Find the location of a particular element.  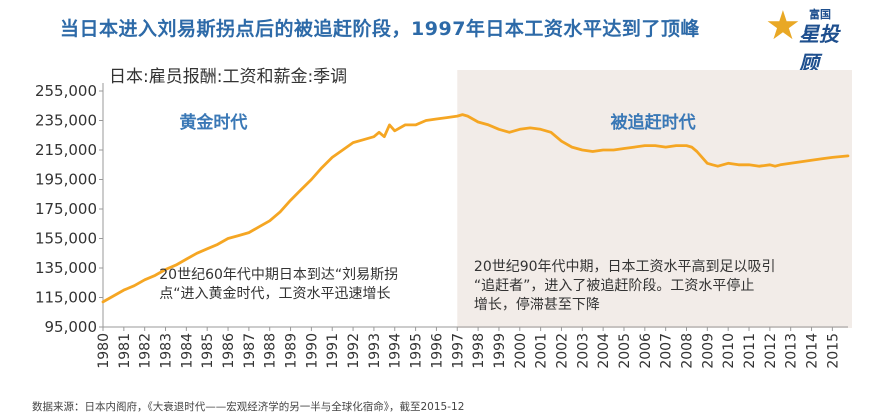

x-tick-label: 1990 is located at coordinates (312, 351).